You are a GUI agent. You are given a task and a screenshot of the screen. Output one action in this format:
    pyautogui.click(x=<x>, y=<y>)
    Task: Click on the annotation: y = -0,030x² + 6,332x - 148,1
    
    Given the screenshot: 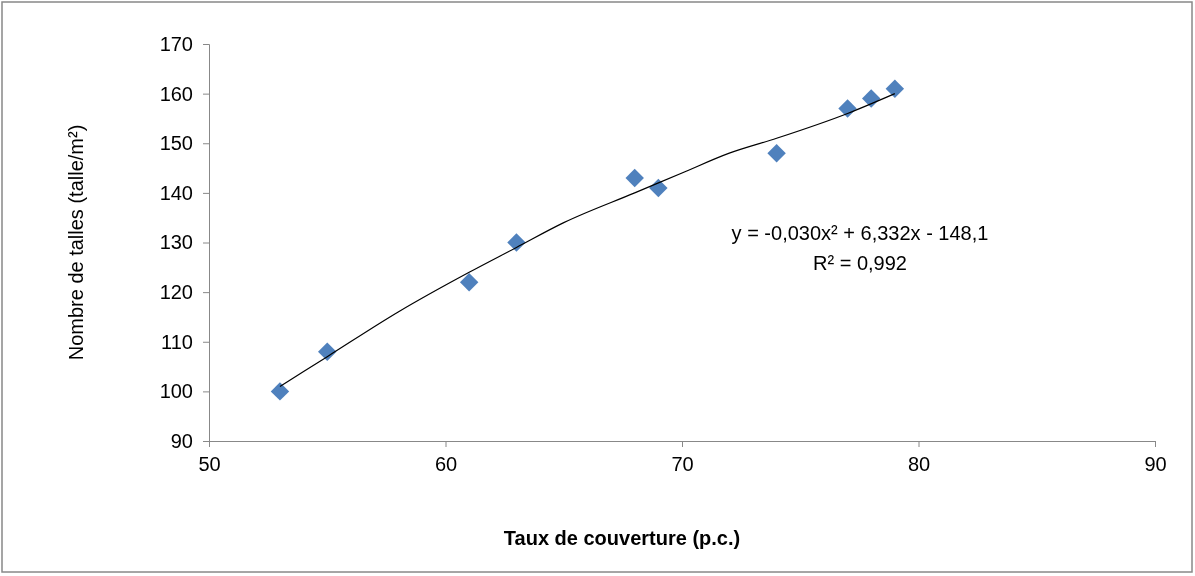 What is the action you would take?
    pyautogui.click(x=860, y=233)
    